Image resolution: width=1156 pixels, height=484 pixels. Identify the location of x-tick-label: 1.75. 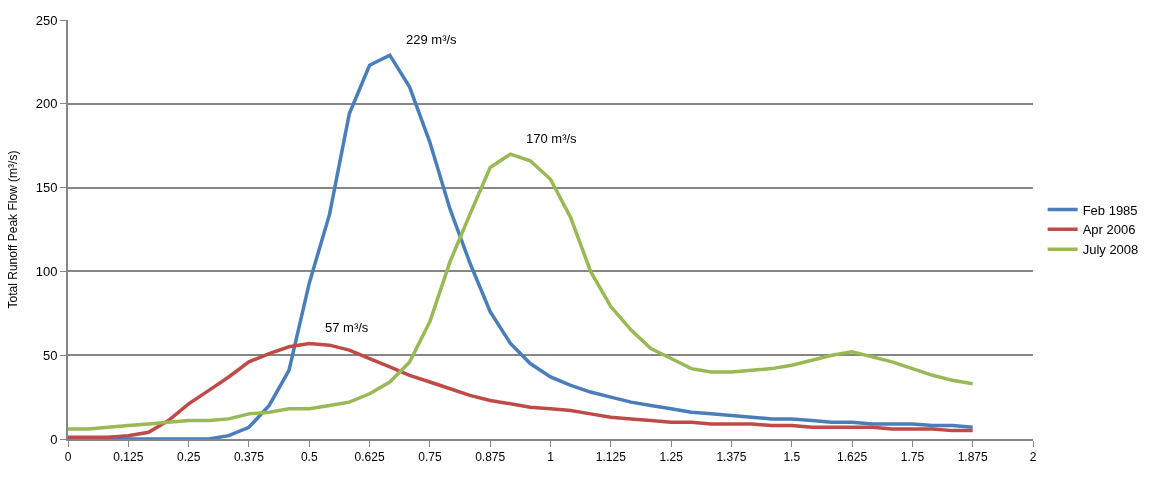
(912, 457).